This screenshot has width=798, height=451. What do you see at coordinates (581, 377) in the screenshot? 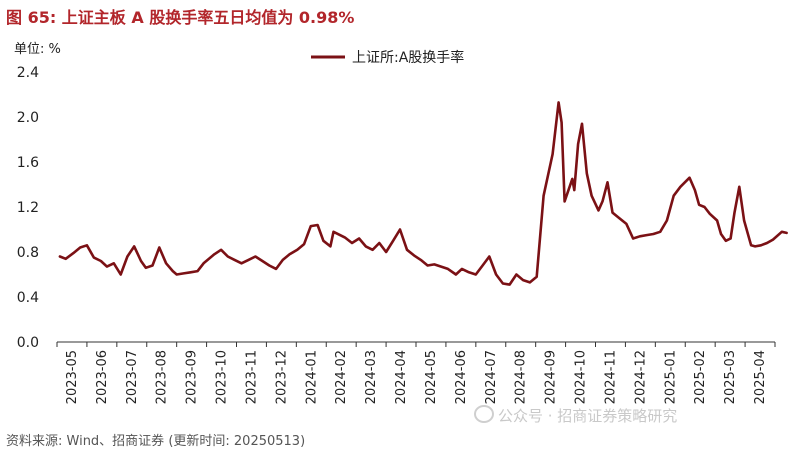
I see `x-tick-label: 2024-10` at bounding box center [581, 377].